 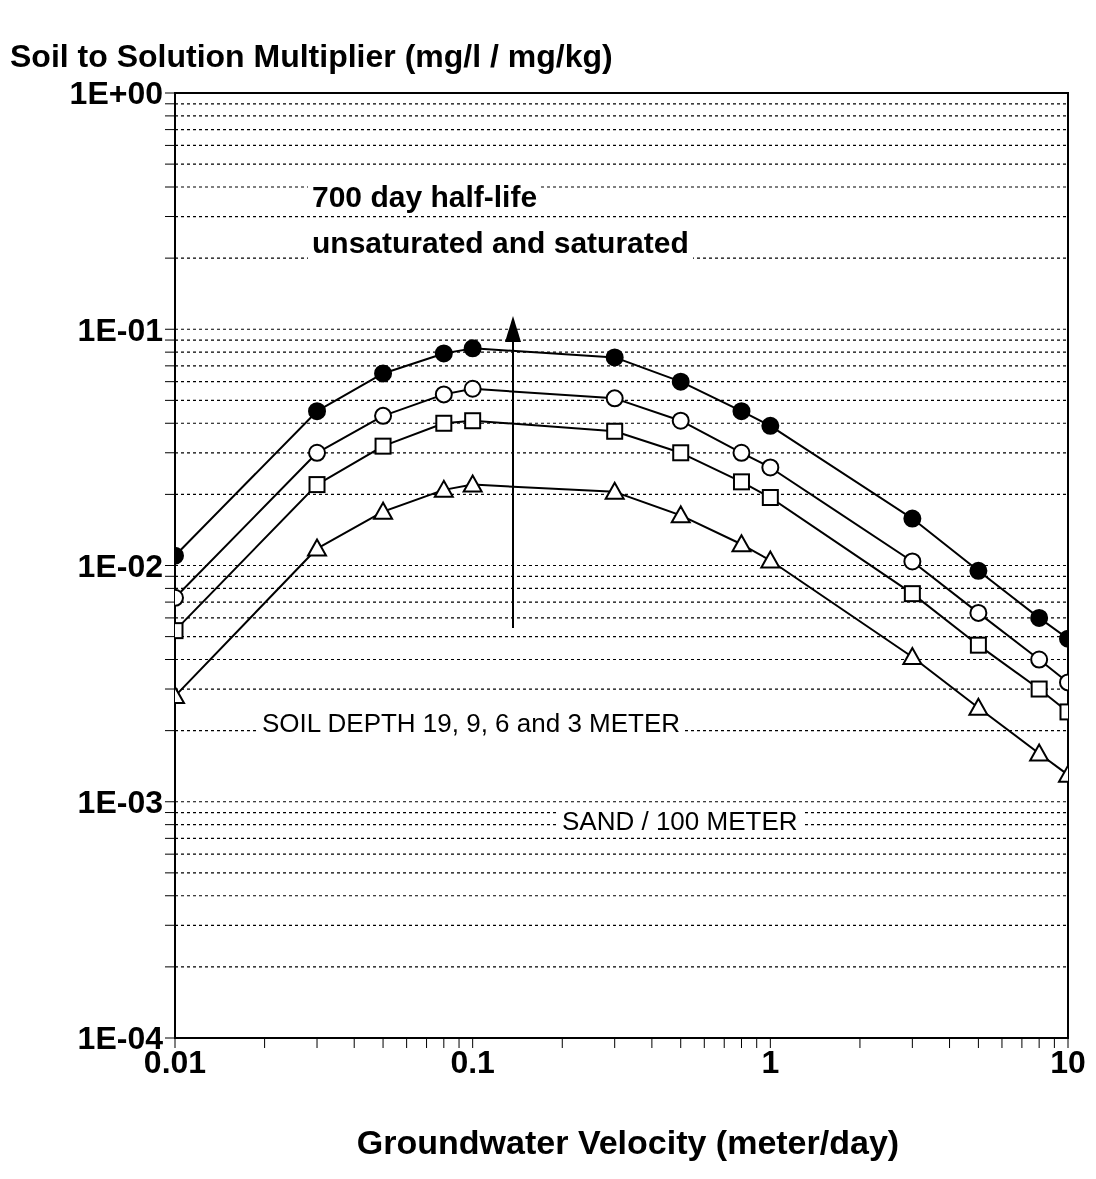 What do you see at coordinates (500, 243) in the screenshot?
I see `annotation: unsaturated and saturated` at bounding box center [500, 243].